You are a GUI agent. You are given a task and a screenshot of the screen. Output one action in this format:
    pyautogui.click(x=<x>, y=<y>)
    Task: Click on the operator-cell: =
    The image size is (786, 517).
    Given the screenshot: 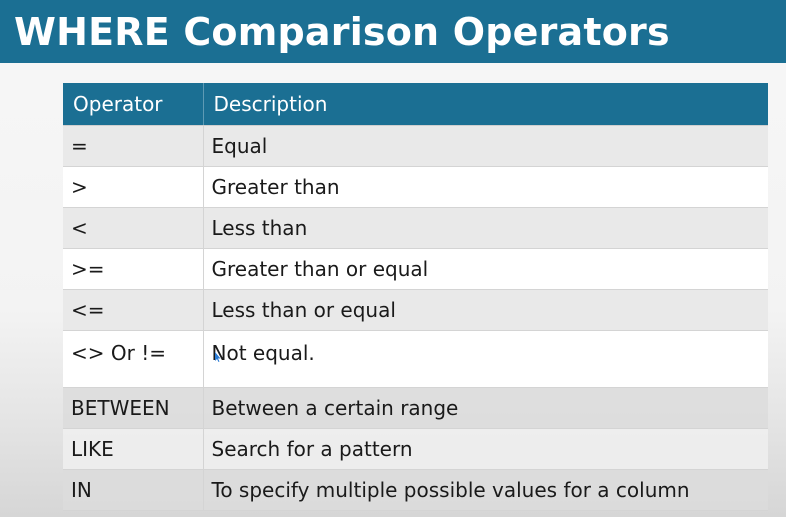 What is the action you would take?
    pyautogui.click(x=133, y=146)
    